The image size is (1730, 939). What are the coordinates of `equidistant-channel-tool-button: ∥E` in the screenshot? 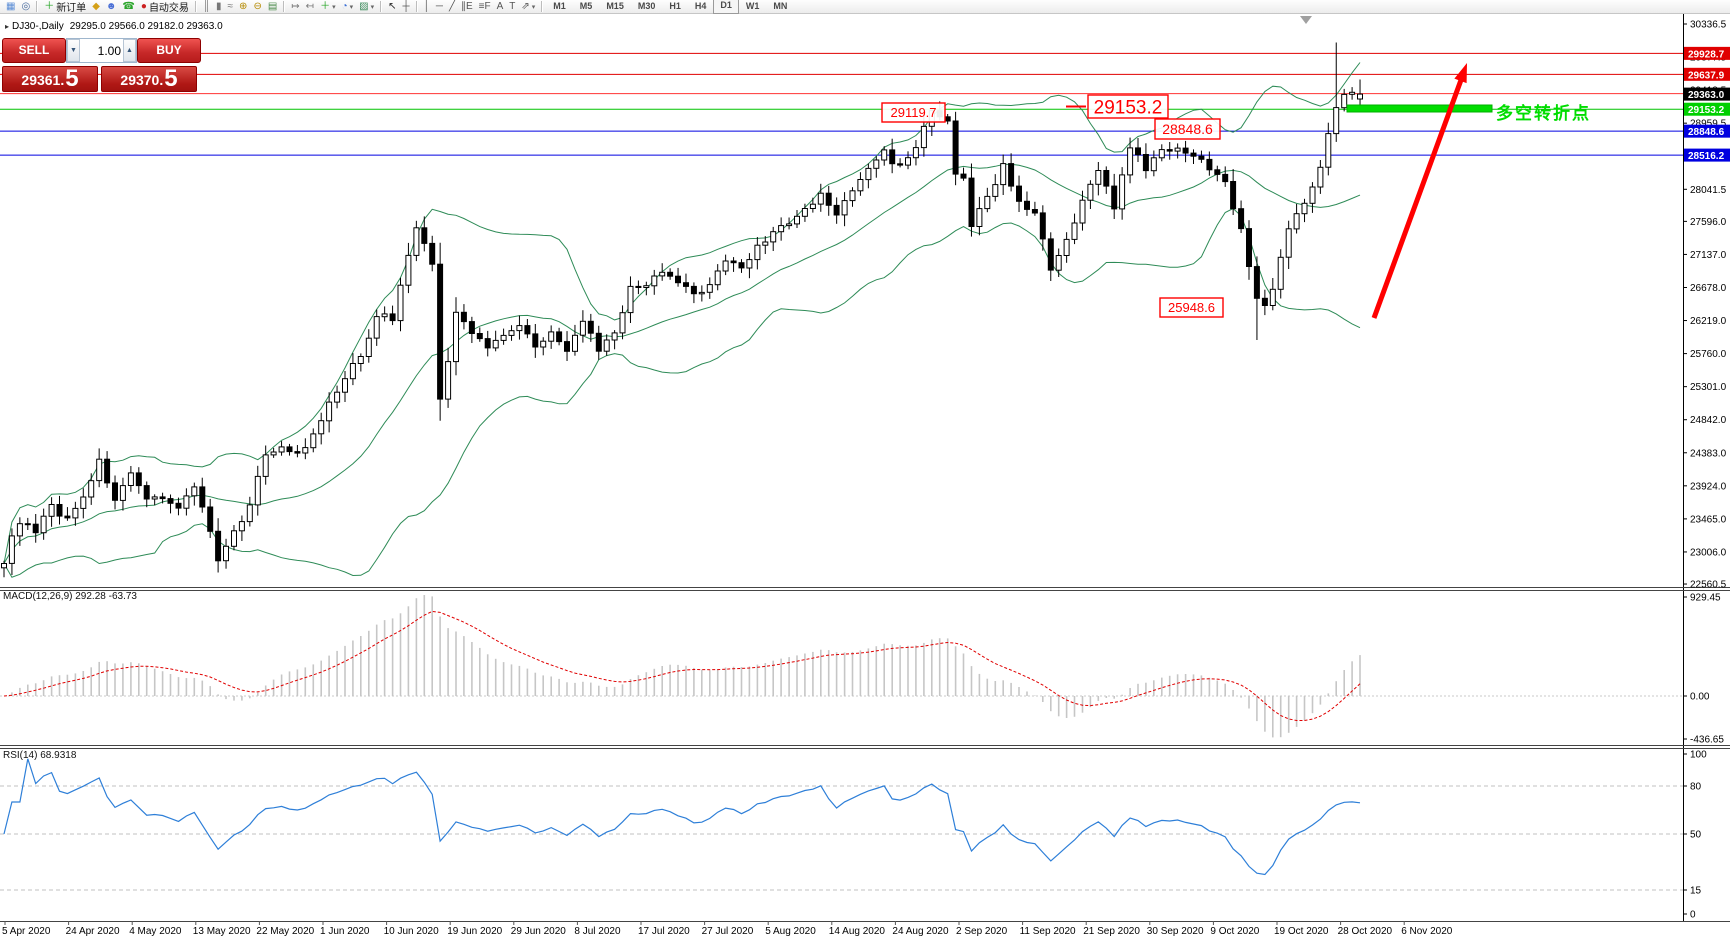 It's located at (467, 6).